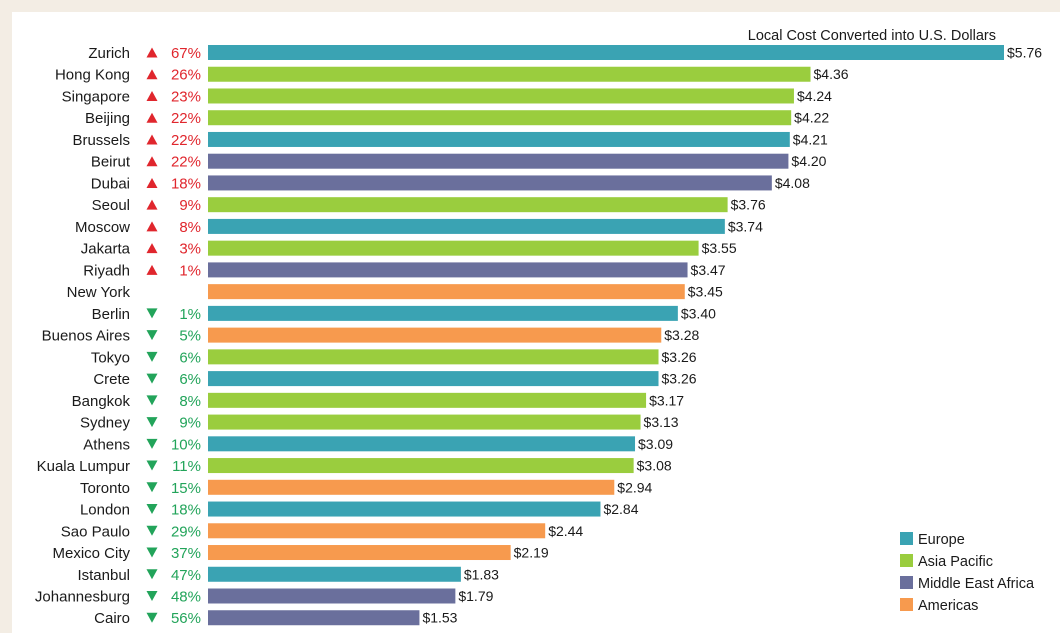 This screenshot has width=1060, height=633. What do you see at coordinates (810, 139) in the screenshot?
I see `value-label: $4.21` at bounding box center [810, 139].